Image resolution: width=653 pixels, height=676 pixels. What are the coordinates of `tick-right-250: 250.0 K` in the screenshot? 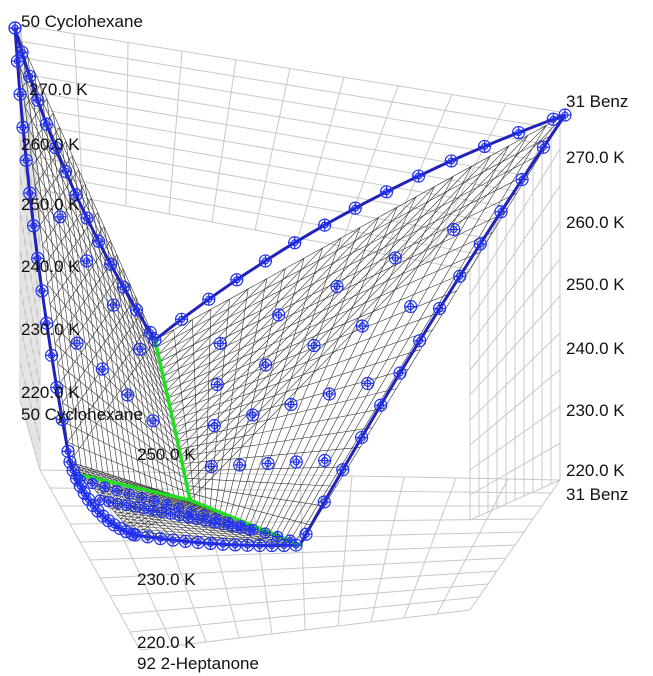 It's located at (595, 284).